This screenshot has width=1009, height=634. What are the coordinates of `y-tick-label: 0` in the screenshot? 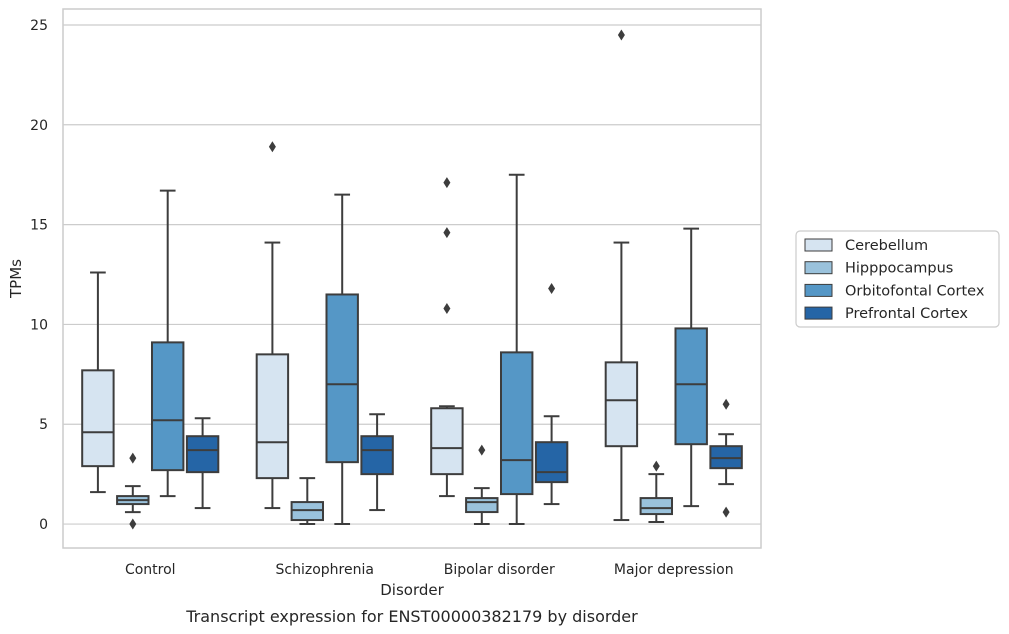 It's located at (43, 525).